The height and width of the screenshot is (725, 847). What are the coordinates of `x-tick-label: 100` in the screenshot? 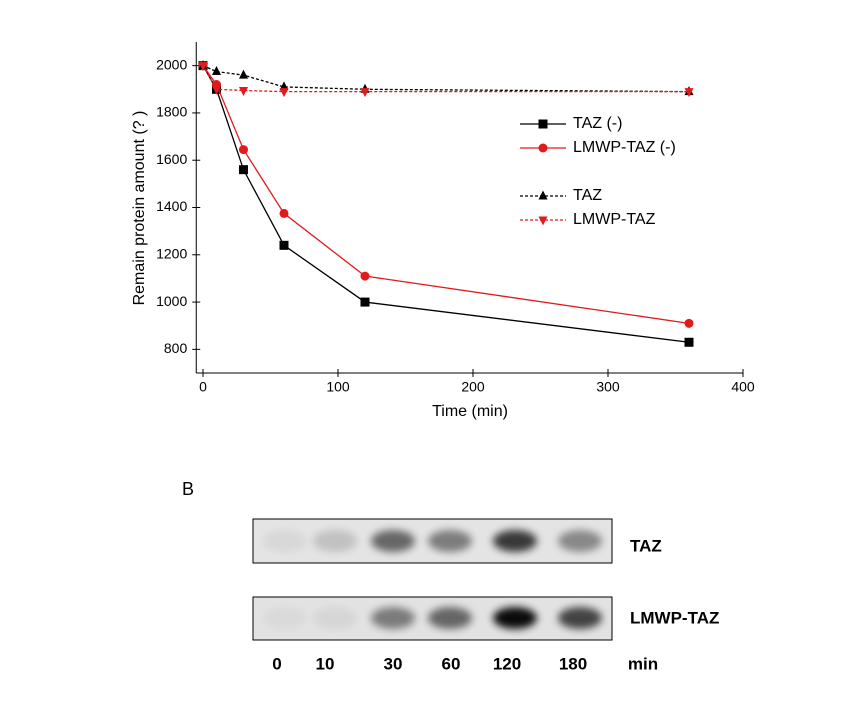 It's located at (338, 387).